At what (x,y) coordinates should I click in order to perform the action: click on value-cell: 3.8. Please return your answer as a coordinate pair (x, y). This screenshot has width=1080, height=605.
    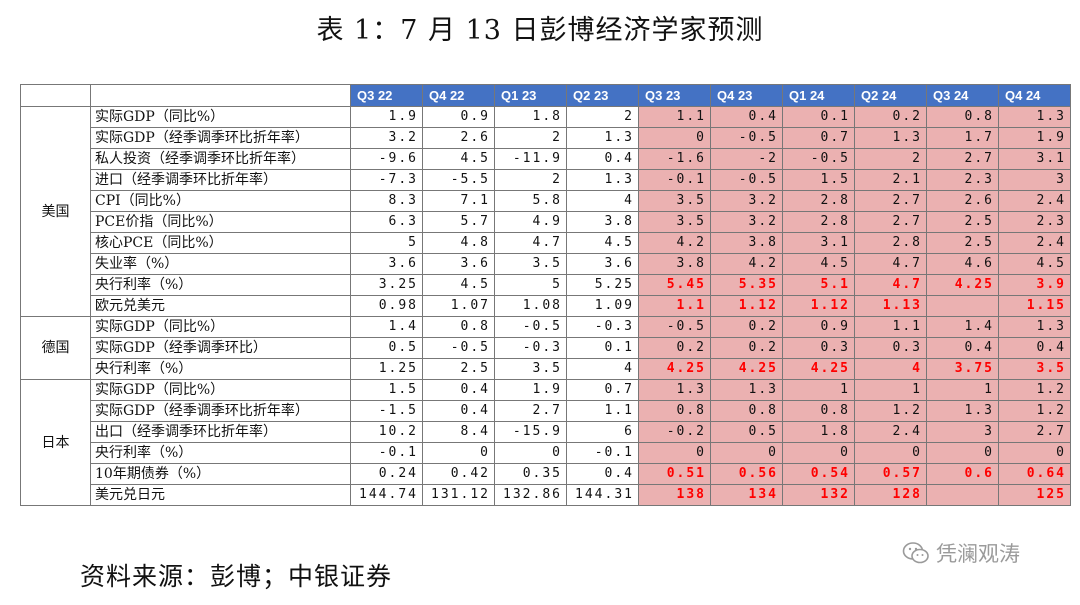
    Looking at the image, I should click on (602, 222).